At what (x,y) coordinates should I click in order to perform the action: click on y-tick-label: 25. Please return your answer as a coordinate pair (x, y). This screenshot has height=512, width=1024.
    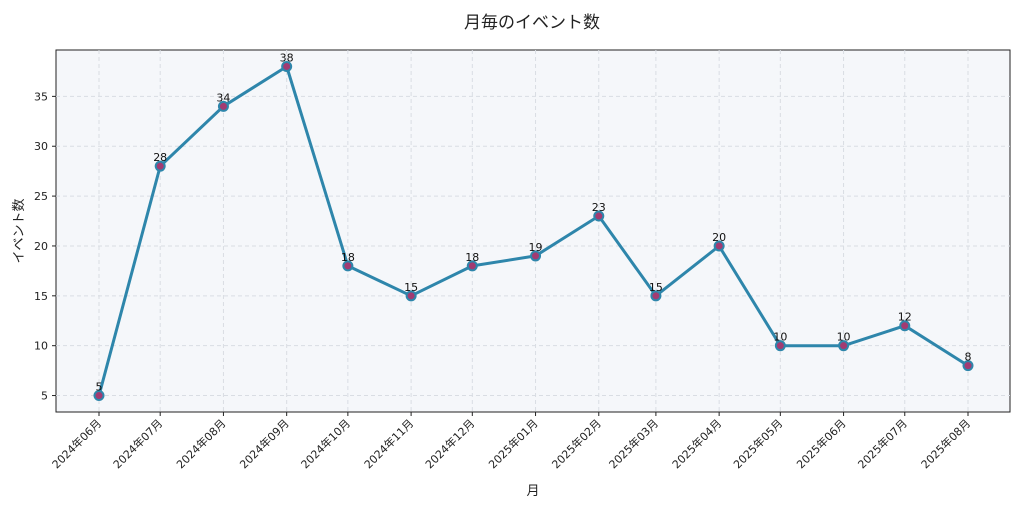
    Looking at the image, I should click on (41, 196).